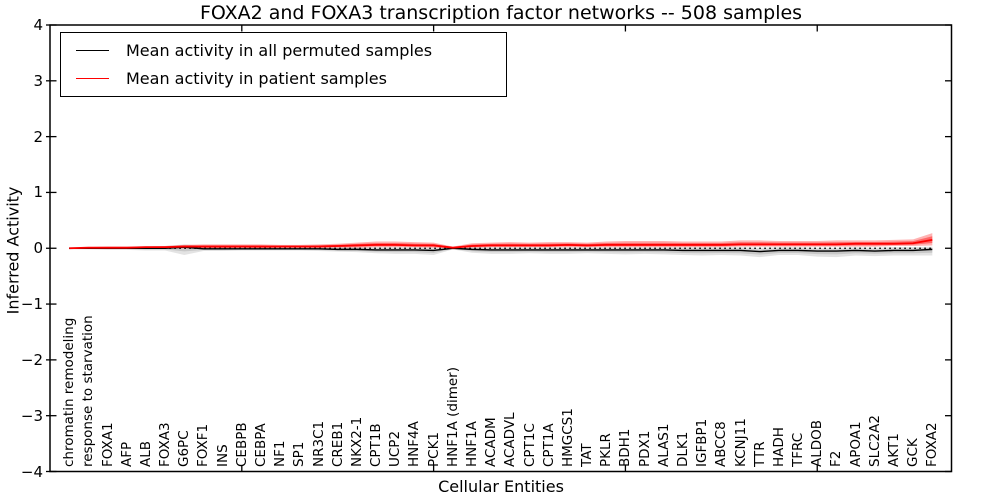  What do you see at coordinates (874, 441) in the screenshot?
I see `x-tick-label: SLC2A2` at bounding box center [874, 441].